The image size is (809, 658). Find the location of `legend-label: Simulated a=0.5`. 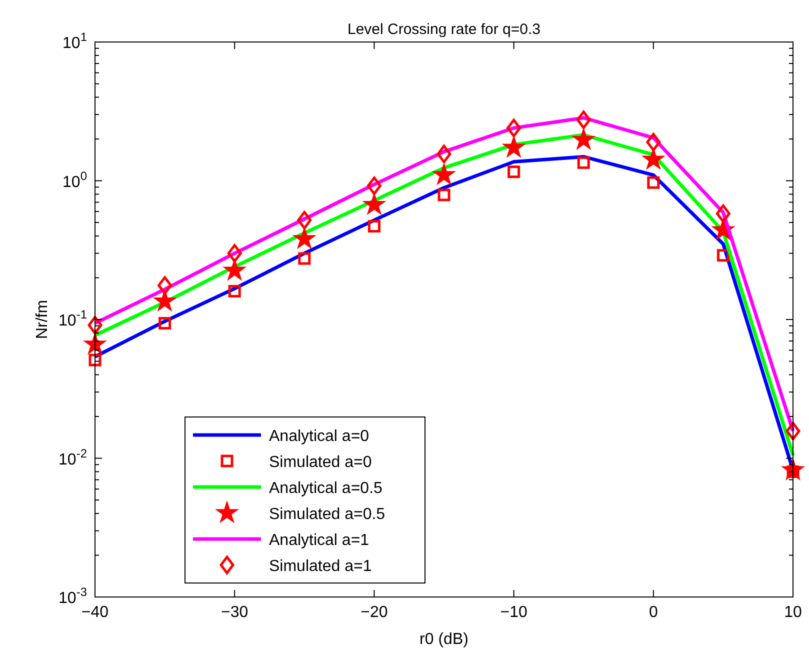

legend-label: Simulated a=0.5 is located at coordinates (327, 514).